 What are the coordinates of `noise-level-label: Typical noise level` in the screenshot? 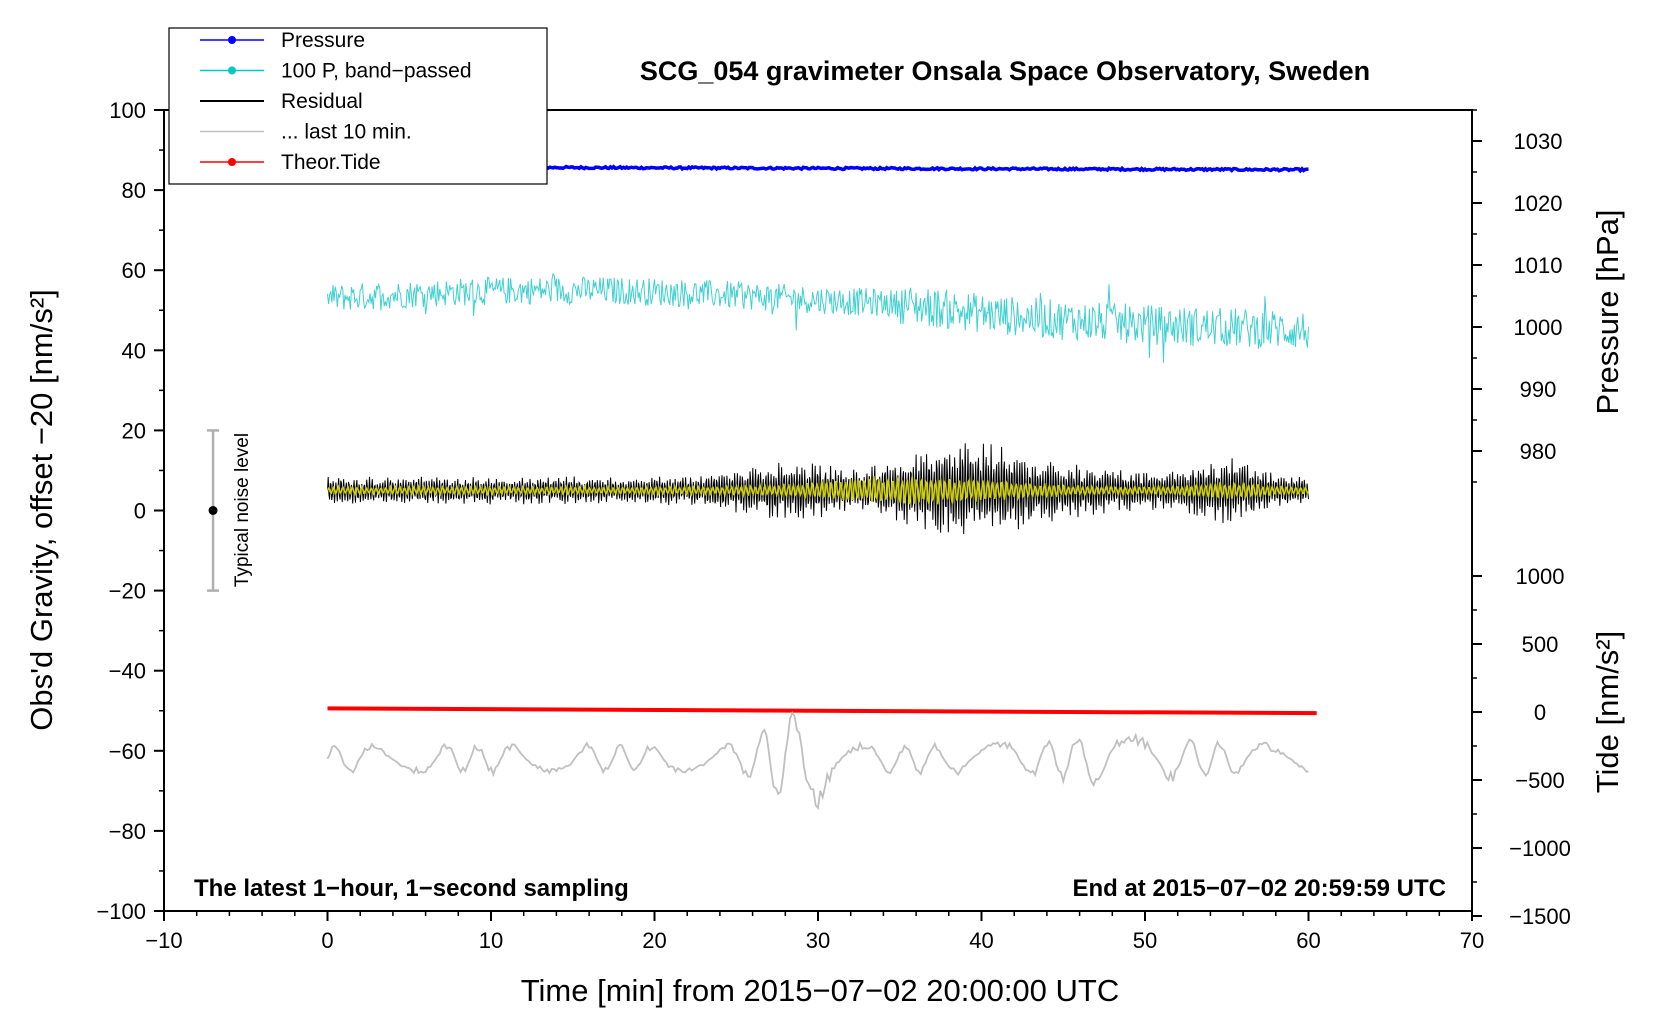 It's located at (242, 510).